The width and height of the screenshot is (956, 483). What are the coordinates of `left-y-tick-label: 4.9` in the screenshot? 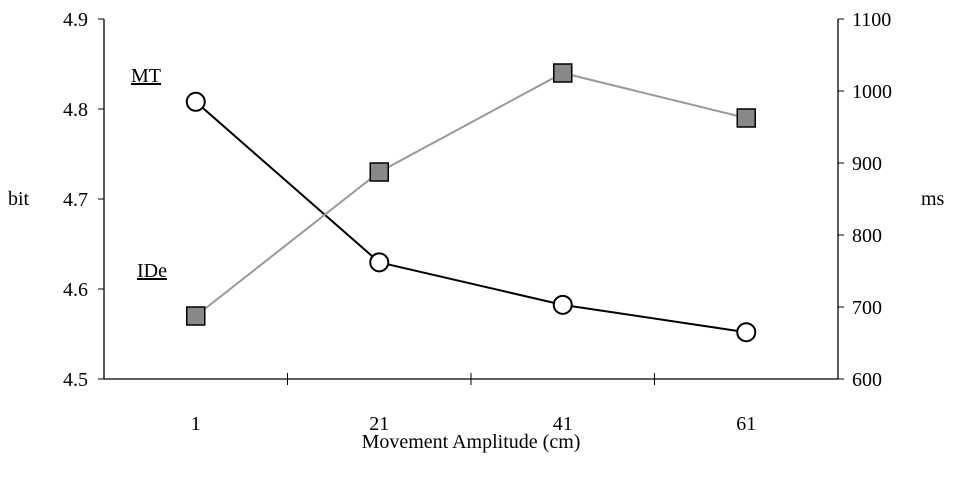 It's located at (75, 20).